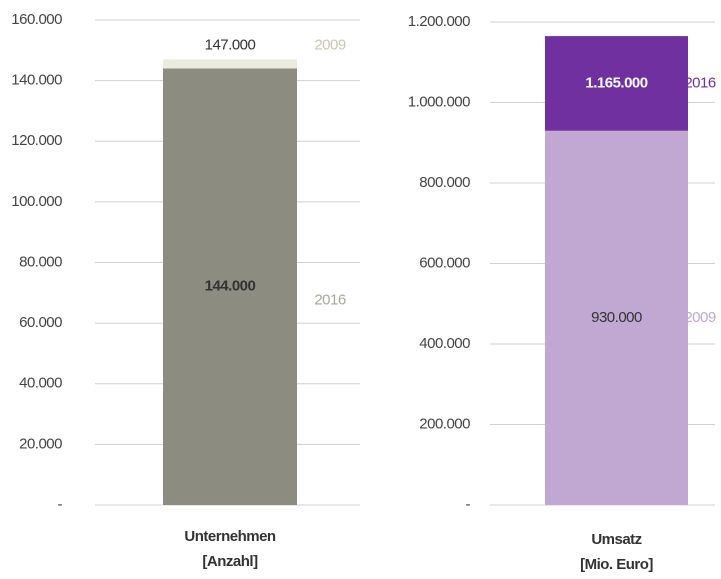  Describe the element at coordinates (616, 82) in the screenshot. I see `value-label: 1.165.000` at that location.